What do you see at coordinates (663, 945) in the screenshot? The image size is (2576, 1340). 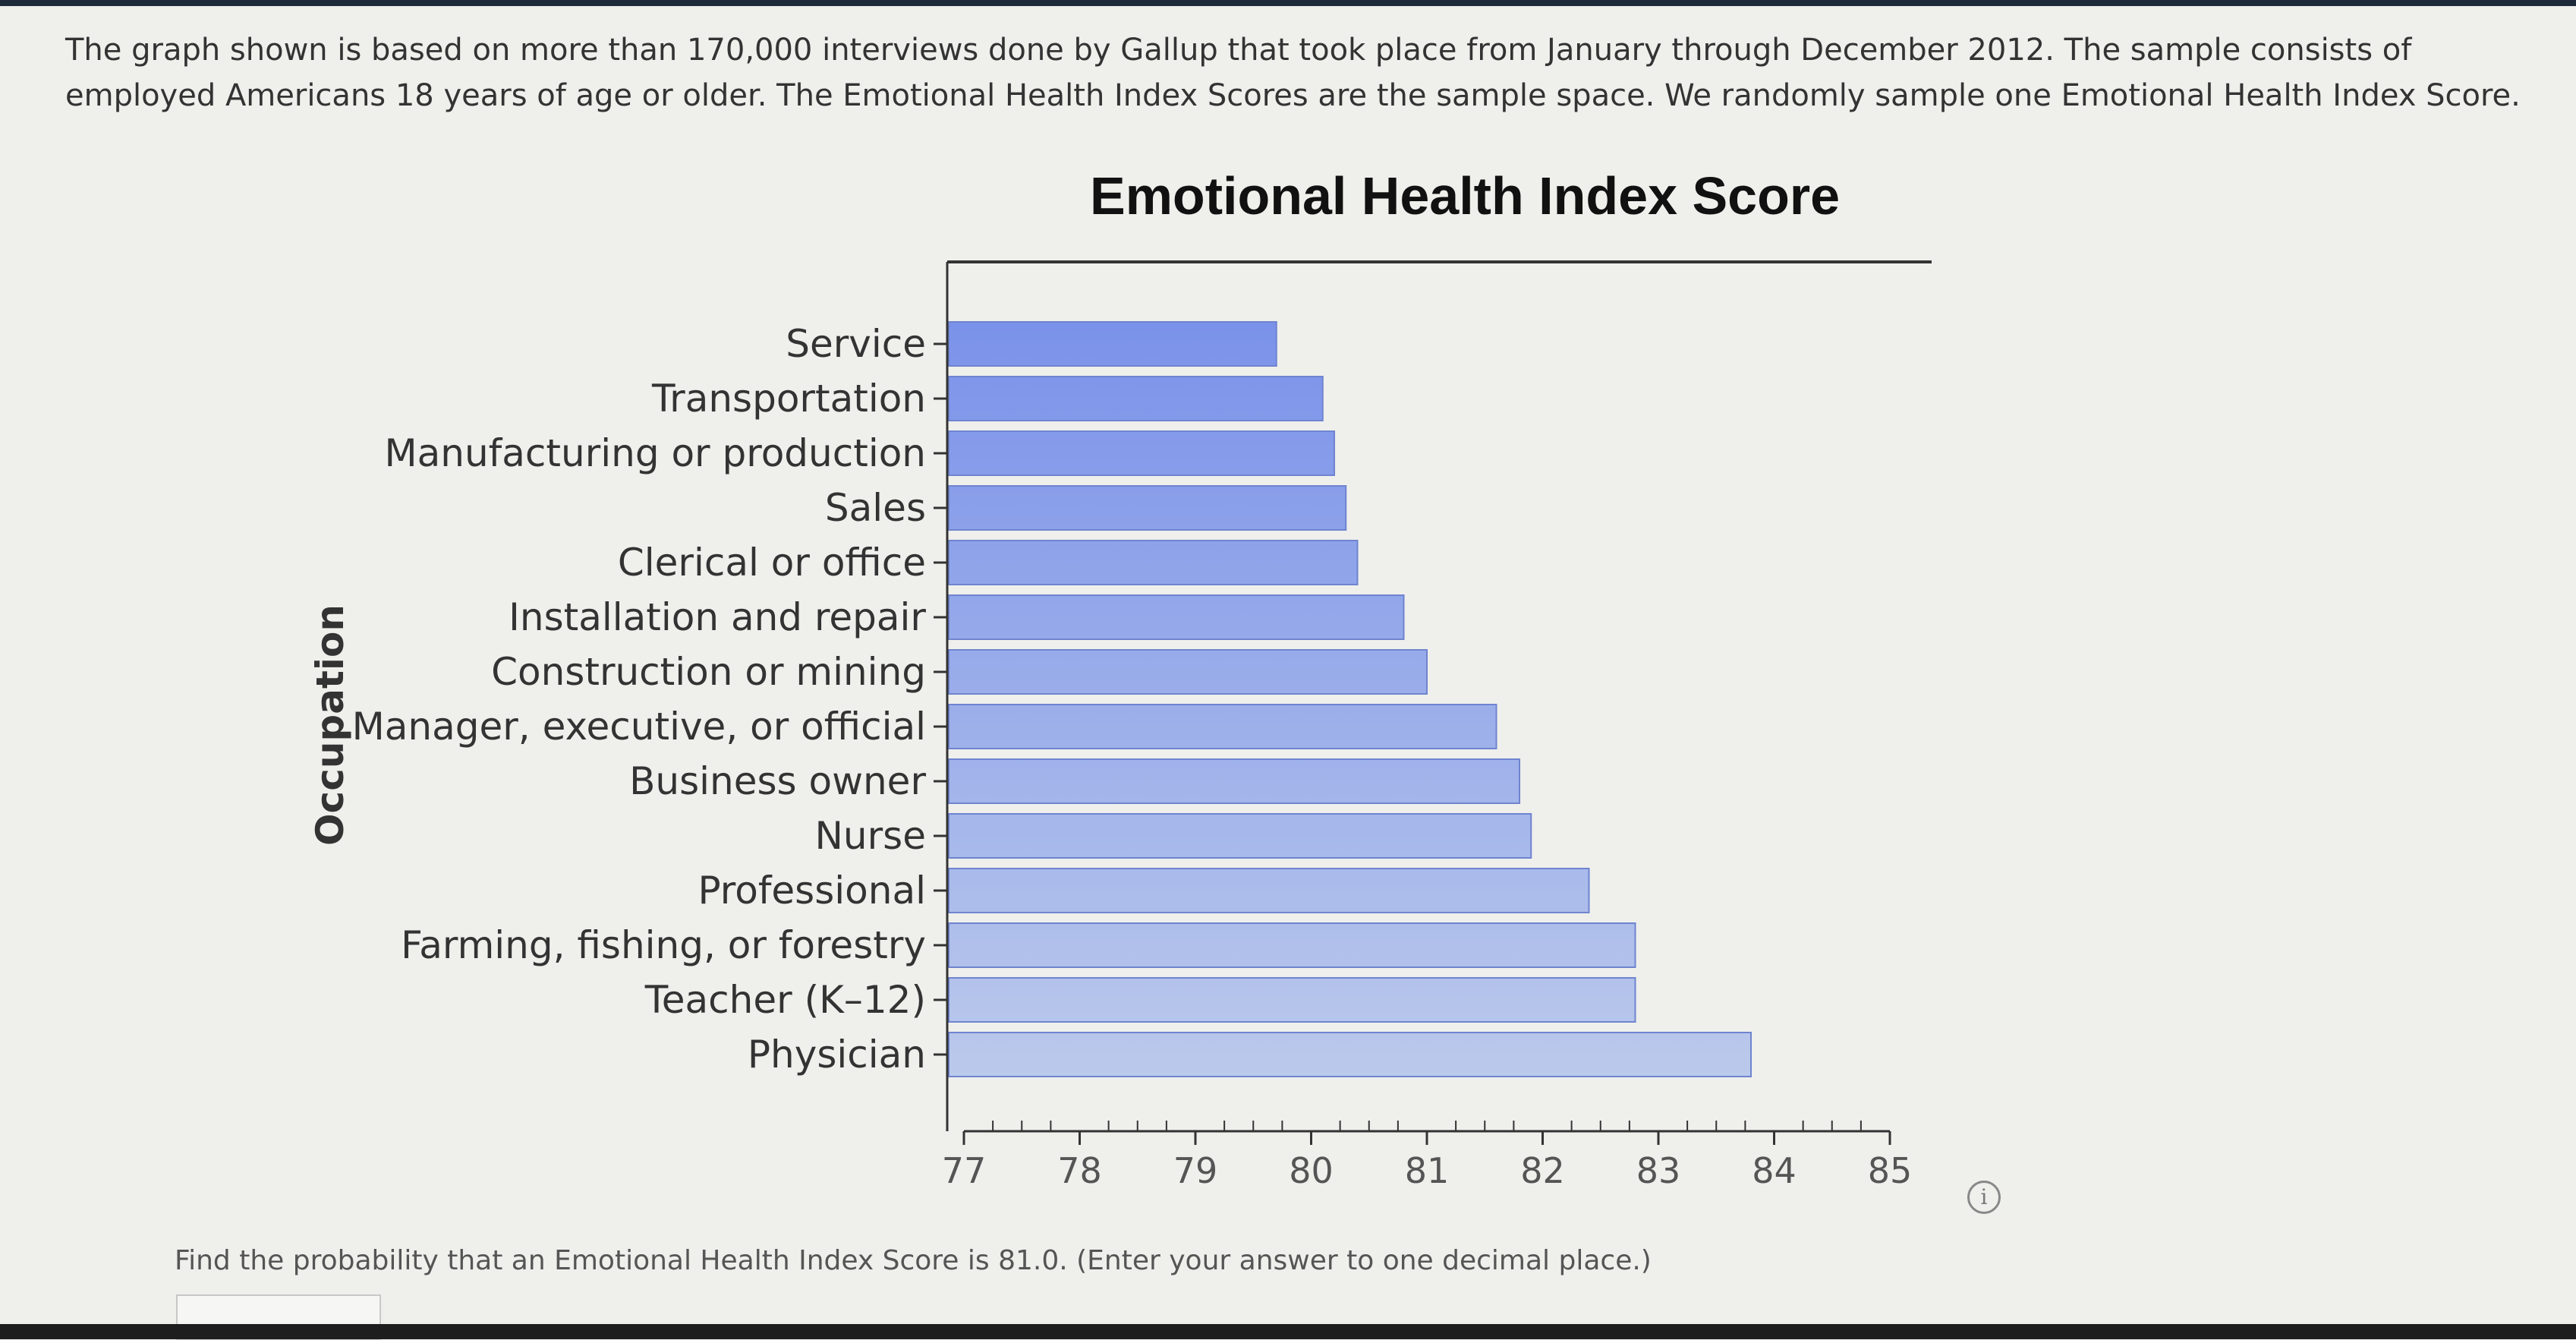 I see `category-label: Farming, fishing, or forestry` at bounding box center [663, 945].